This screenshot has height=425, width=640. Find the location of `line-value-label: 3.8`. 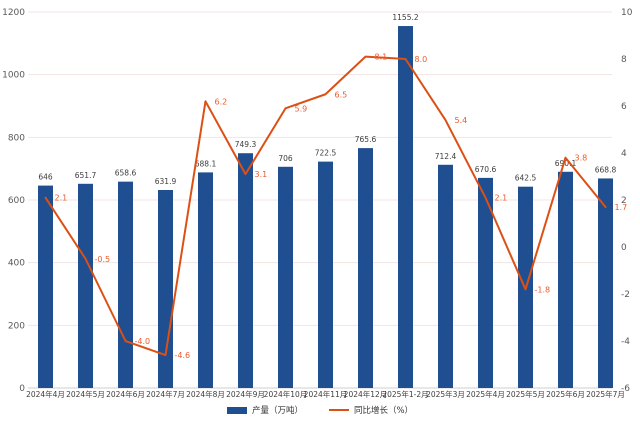

line-value-label: 3.8 is located at coordinates (581, 158).